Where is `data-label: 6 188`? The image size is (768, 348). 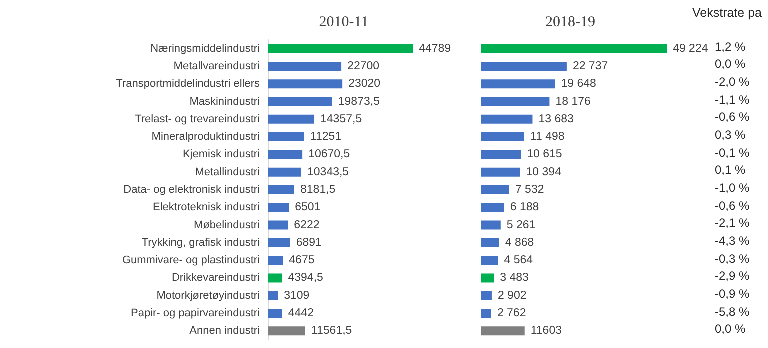
data-label: 6 188 is located at coordinates (525, 208).